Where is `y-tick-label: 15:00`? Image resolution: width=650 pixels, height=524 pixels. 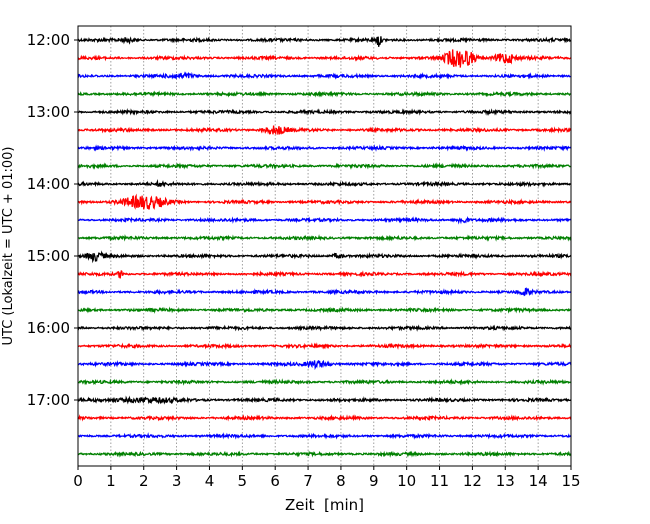 y-tick-label: 15:00 is located at coordinates (48, 256).